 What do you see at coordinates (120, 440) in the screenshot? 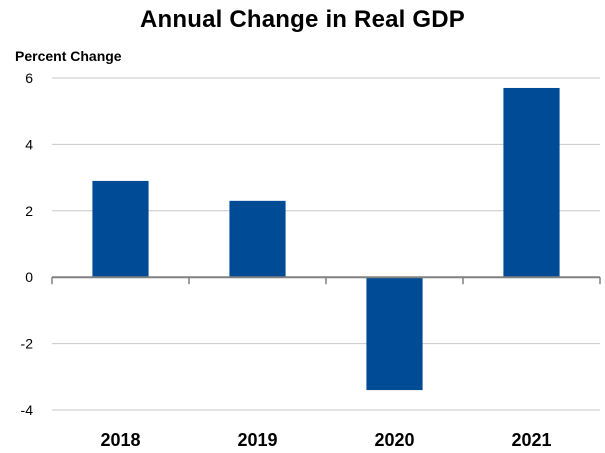
I see `x-category-label: 2018` at bounding box center [120, 440].